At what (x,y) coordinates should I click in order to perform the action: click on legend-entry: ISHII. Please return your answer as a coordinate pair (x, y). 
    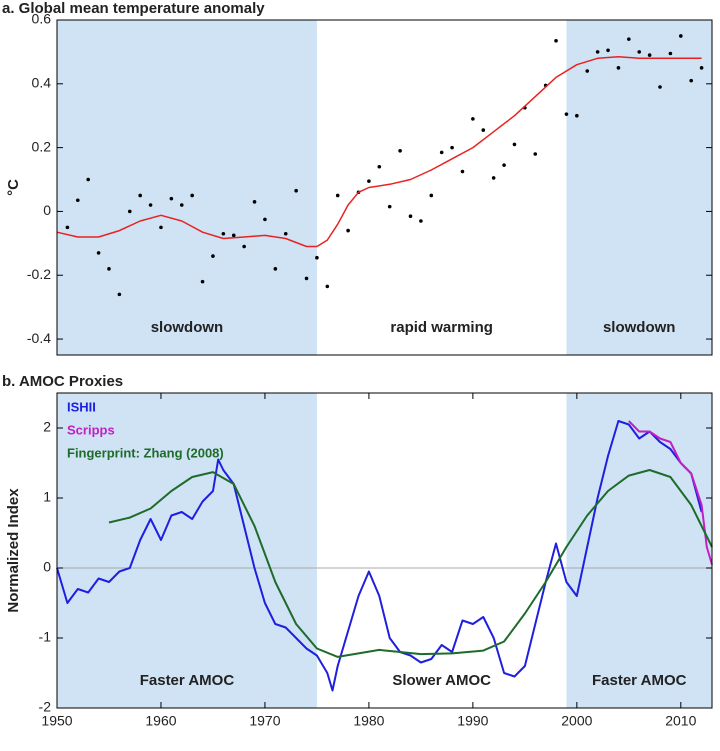
    Looking at the image, I should click on (81, 406).